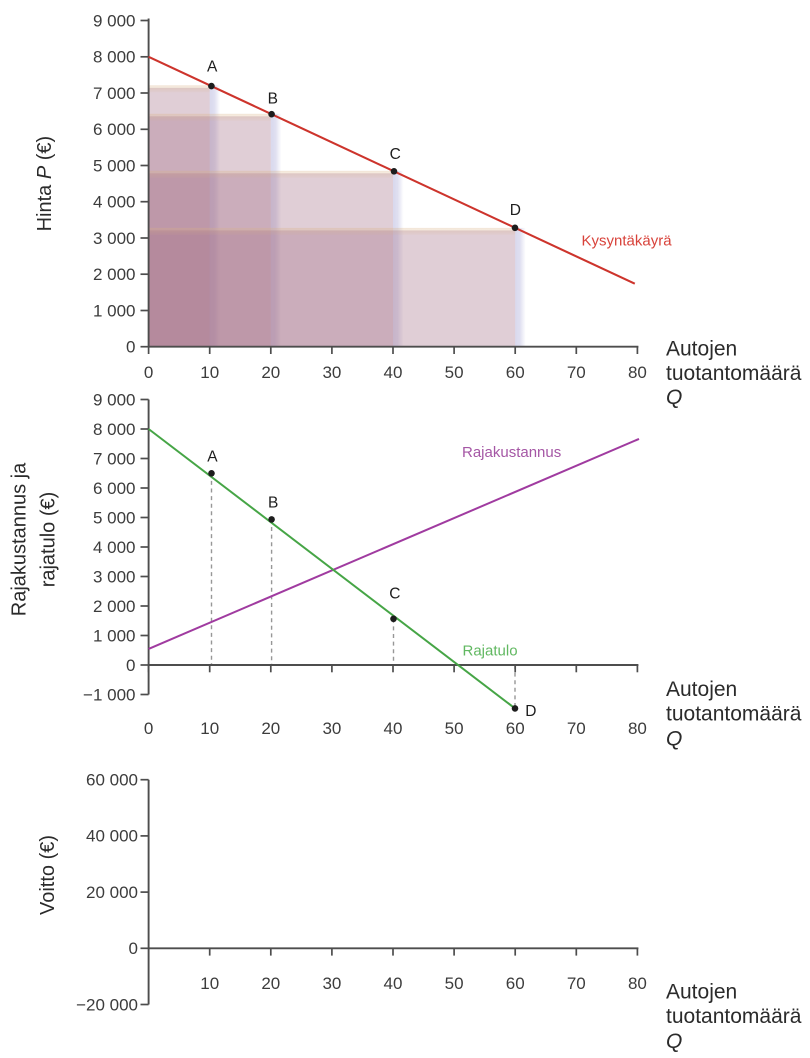  What do you see at coordinates (490, 650) in the screenshot?
I see `svg-text: Rajatulo` at bounding box center [490, 650].